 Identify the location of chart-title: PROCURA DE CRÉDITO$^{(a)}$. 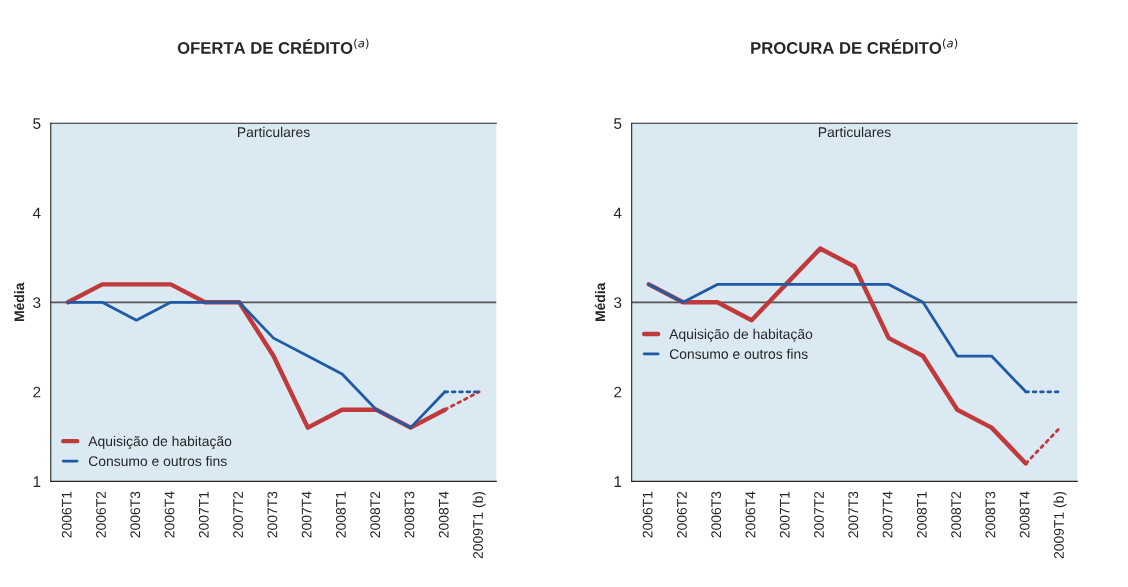
(854, 46).